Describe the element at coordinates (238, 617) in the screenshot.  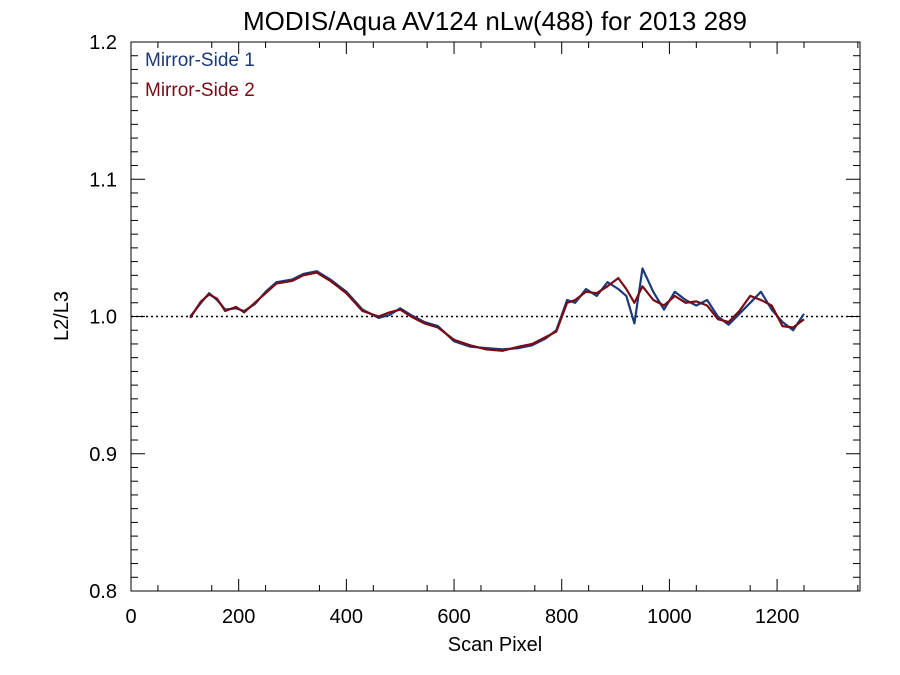
I see `x-tick-label: 200` at that location.